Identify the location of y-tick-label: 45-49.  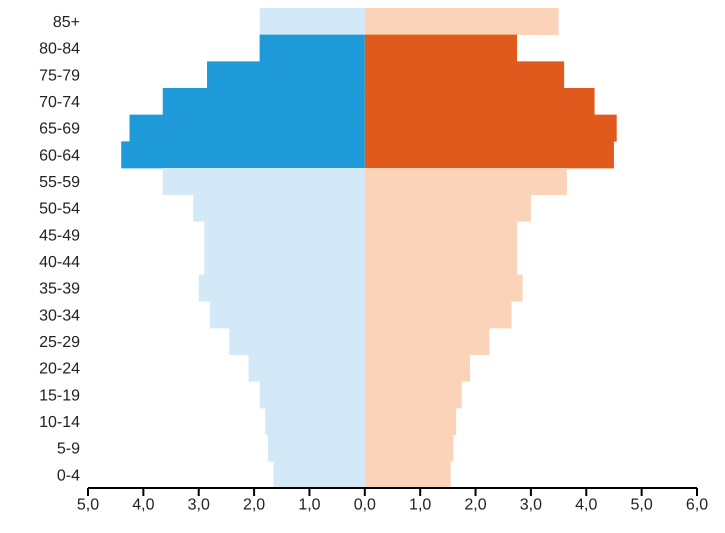
(59, 235).